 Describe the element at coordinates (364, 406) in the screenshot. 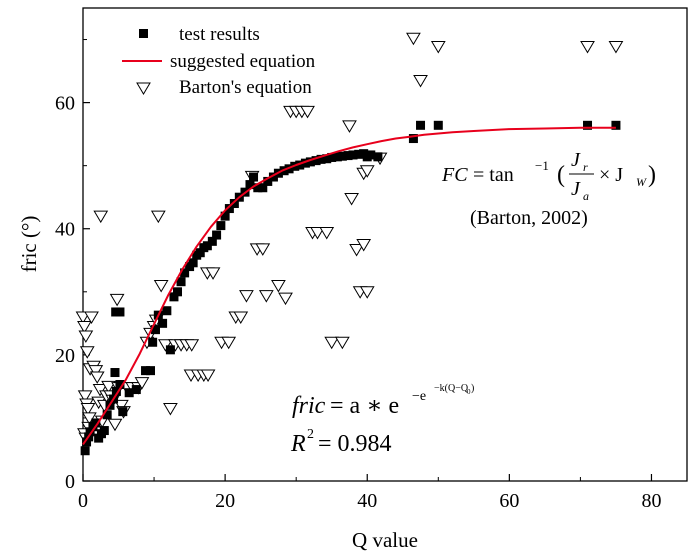

I see `fit-formula-rhs: = a ∗ e` at that location.